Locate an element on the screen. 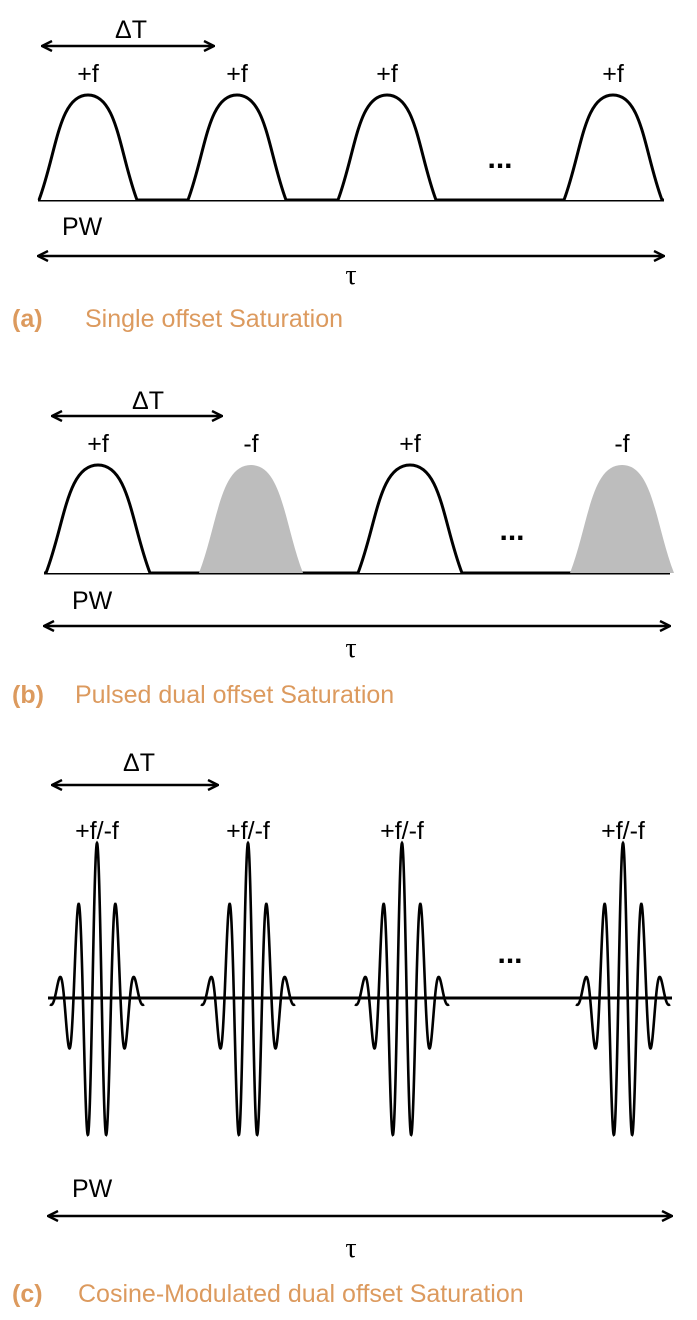 The image size is (697, 1320). caption-id: (a) is located at coordinates (27, 319).